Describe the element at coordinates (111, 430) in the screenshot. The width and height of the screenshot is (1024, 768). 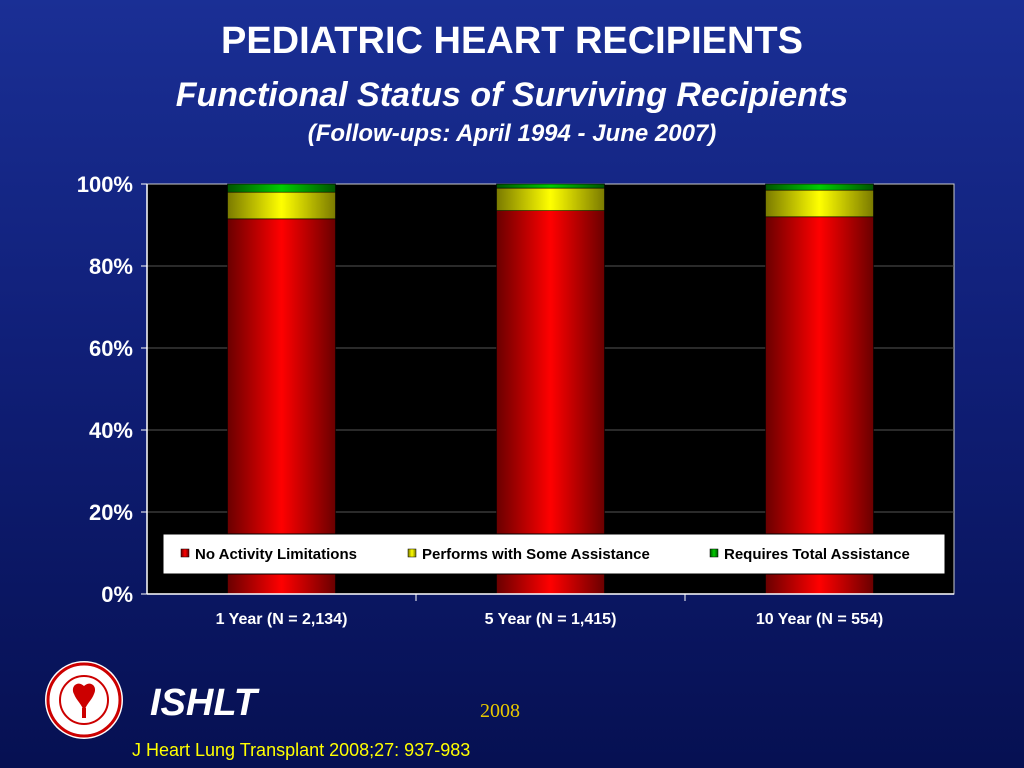
I see `y-tick-label: 40%` at that location.